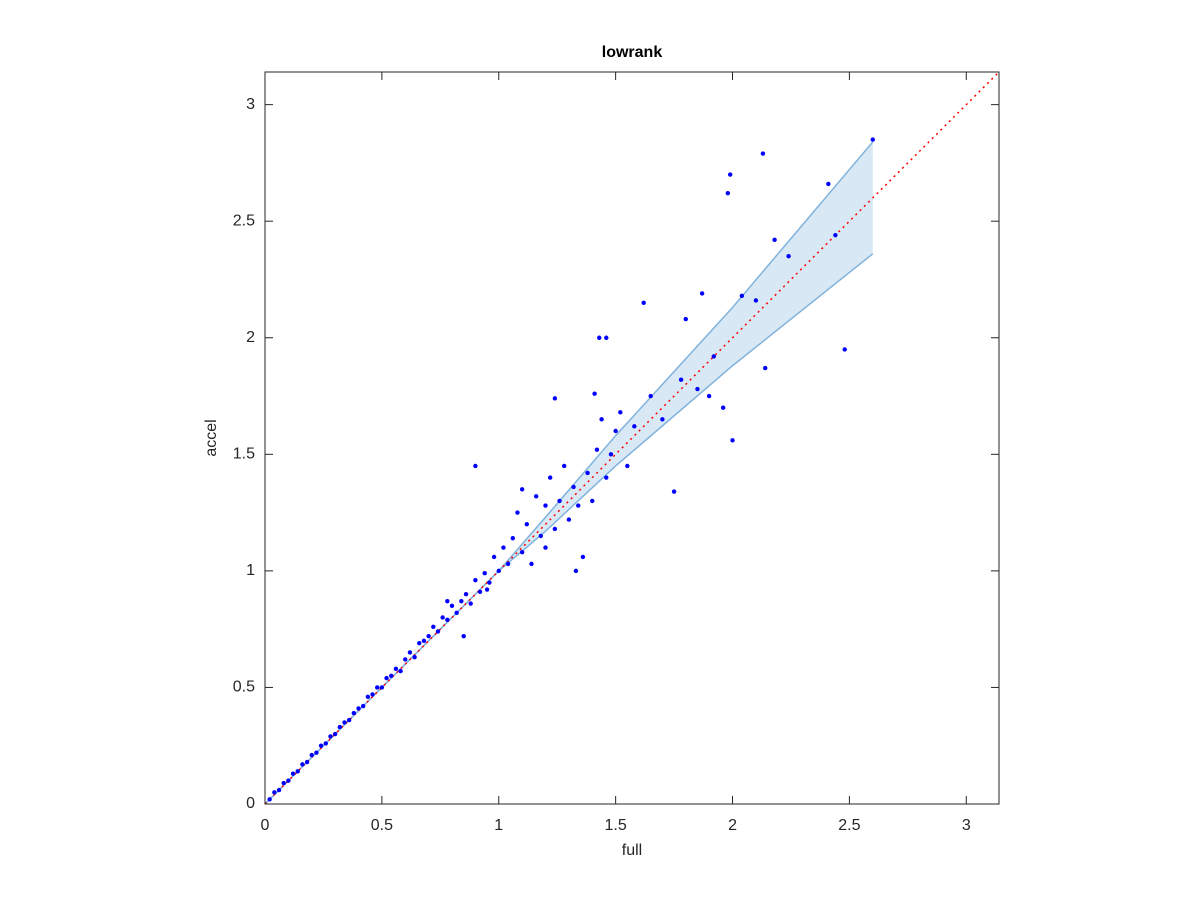  I want to click on x-tick-label: 0, so click(265, 825).